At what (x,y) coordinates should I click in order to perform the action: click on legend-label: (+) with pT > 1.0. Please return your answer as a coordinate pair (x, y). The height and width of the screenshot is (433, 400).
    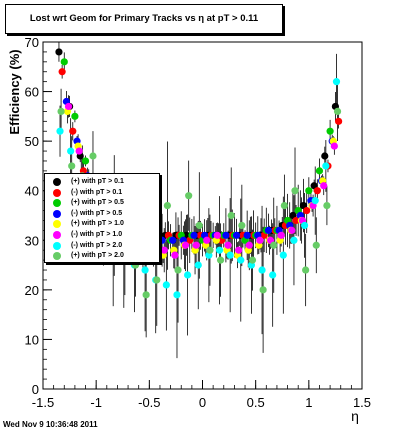
    Looking at the image, I should click on (97, 224).